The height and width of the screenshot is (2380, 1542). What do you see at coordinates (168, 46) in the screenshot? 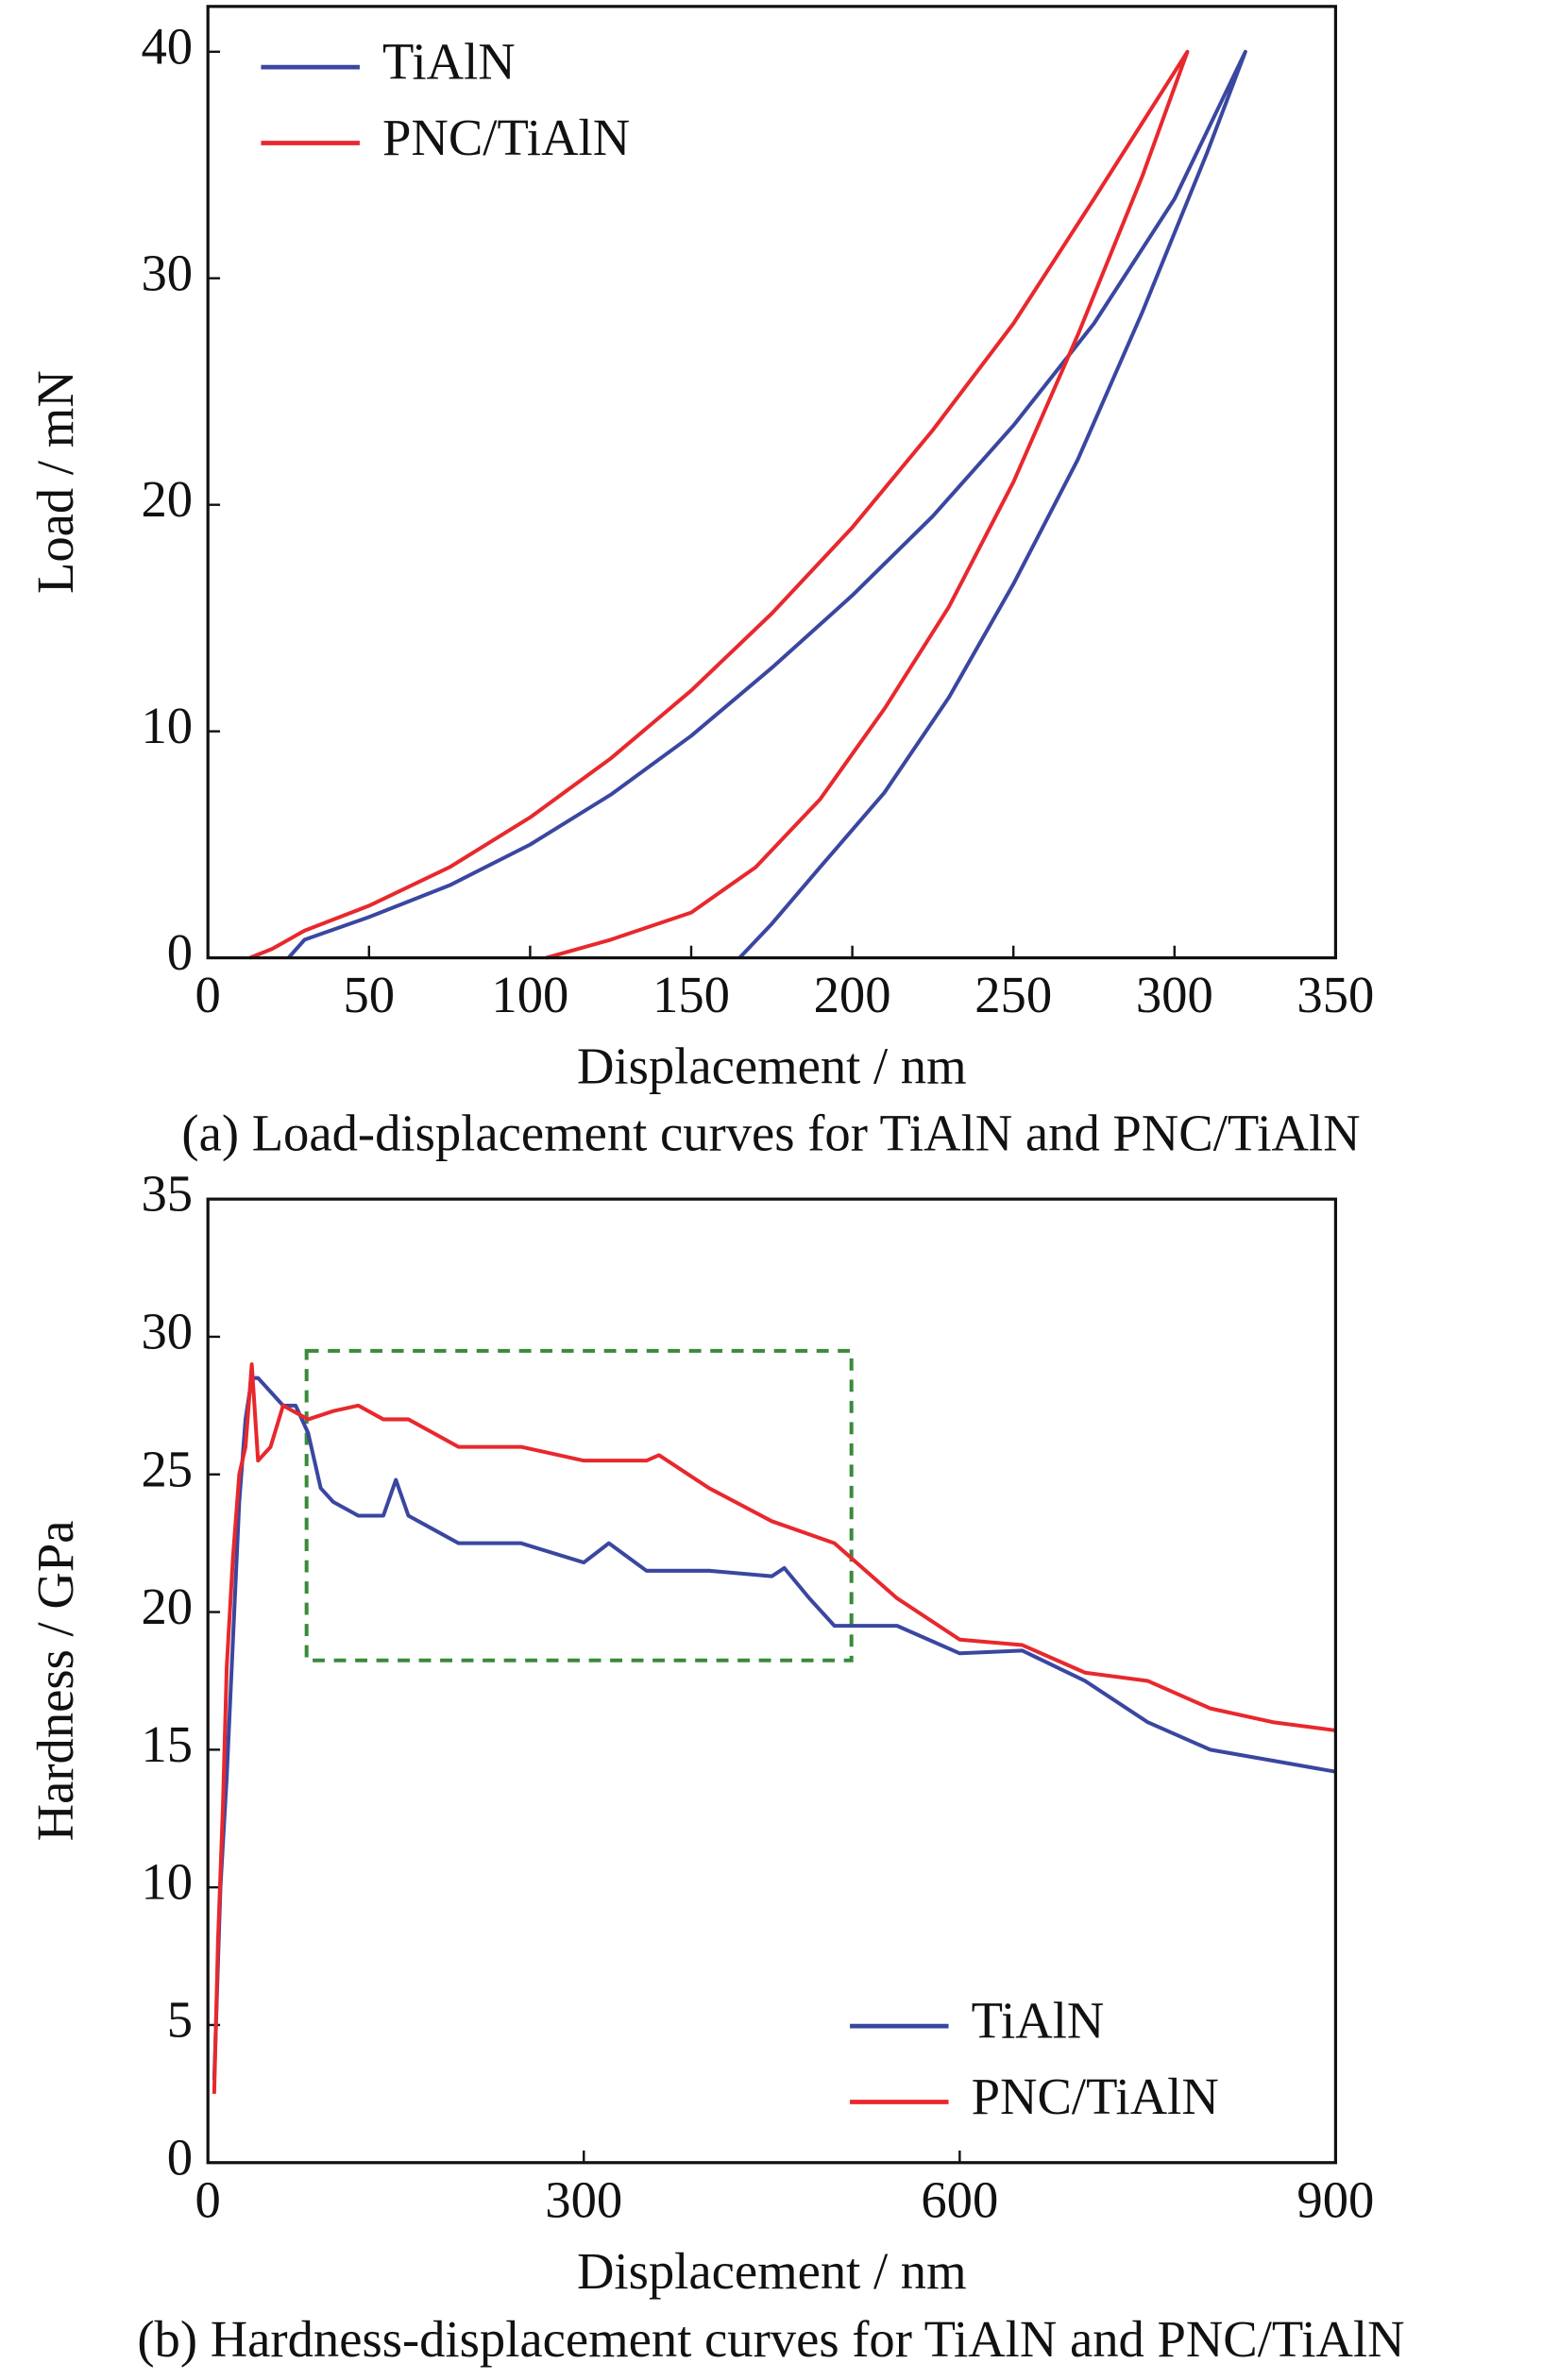
I see `y-tick-label: 40` at bounding box center [168, 46].